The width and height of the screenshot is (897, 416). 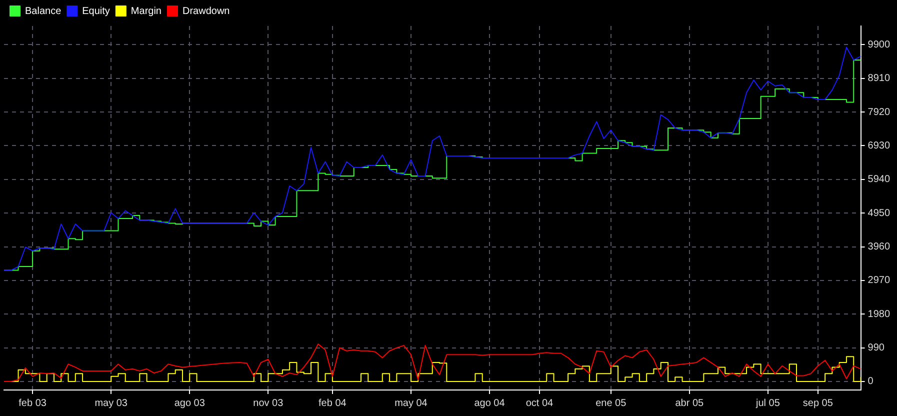 I want to click on legend-label: Balance, so click(x=43, y=11).